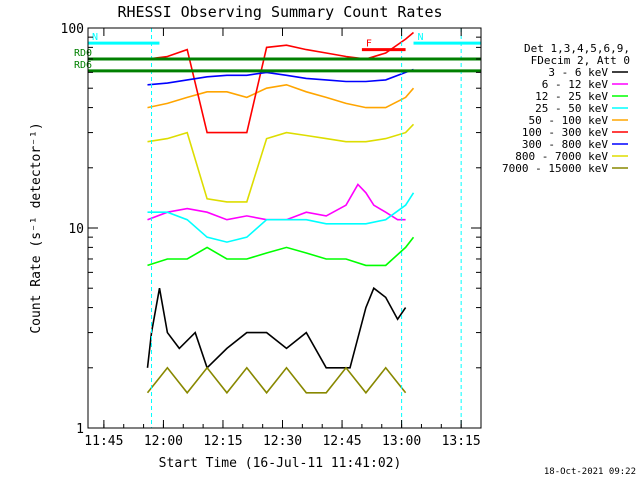 This screenshot has height=484, width=640. What do you see at coordinates (222, 441) in the screenshot?
I see `x-tick-label-2: 12:15` at bounding box center [222, 441].